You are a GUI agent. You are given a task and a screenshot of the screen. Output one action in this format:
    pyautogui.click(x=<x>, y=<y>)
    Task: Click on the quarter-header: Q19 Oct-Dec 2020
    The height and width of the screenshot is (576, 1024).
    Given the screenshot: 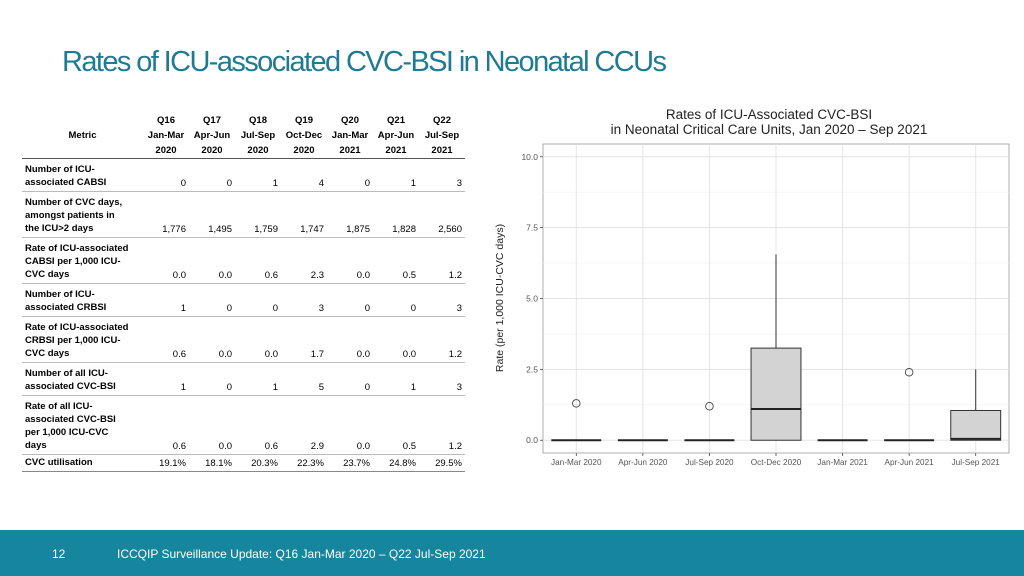 What is the action you would take?
    pyautogui.click(x=304, y=136)
    